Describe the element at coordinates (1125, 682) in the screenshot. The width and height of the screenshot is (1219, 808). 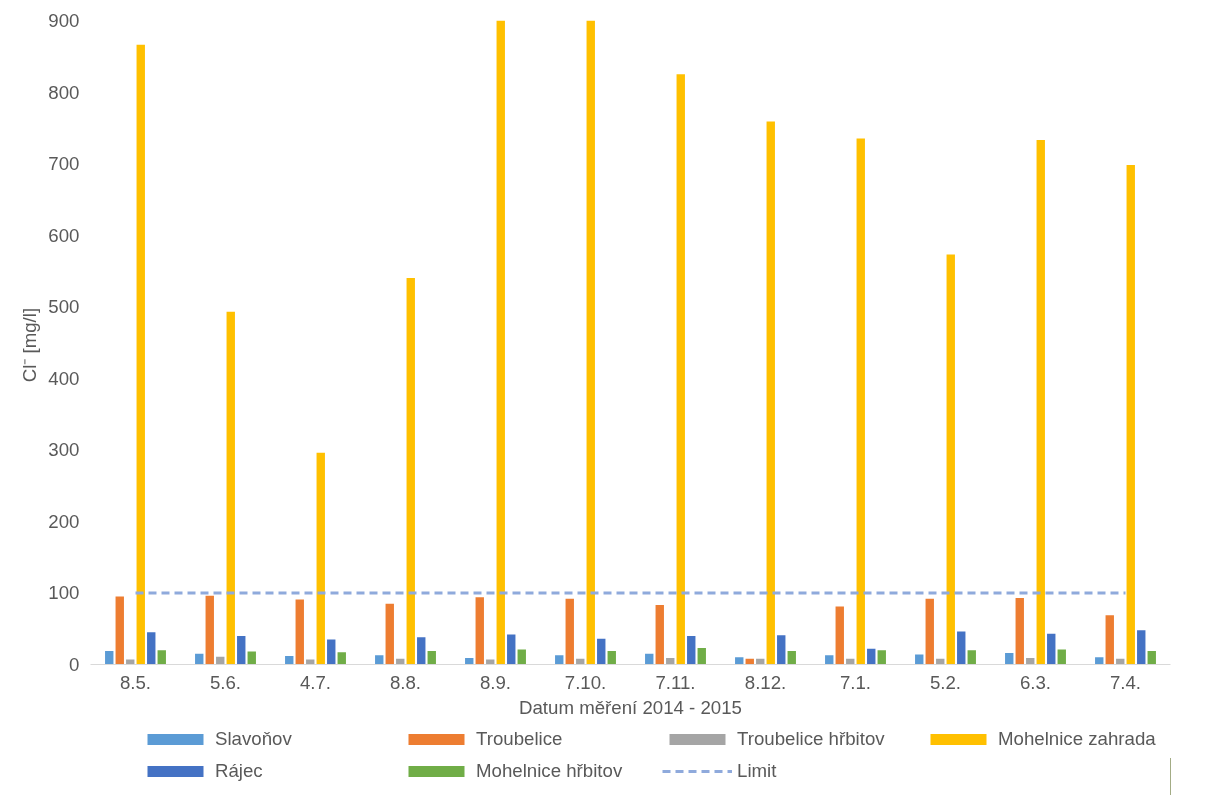
I see `x-tick-label: 7.4.` at that location.